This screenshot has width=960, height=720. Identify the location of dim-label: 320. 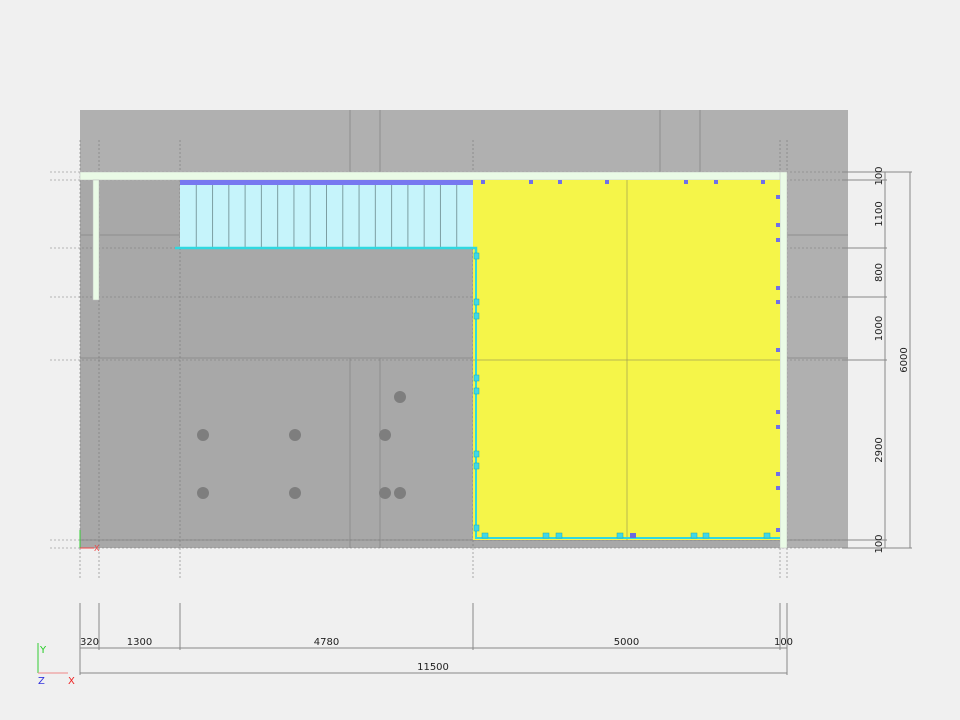
(89, 642).